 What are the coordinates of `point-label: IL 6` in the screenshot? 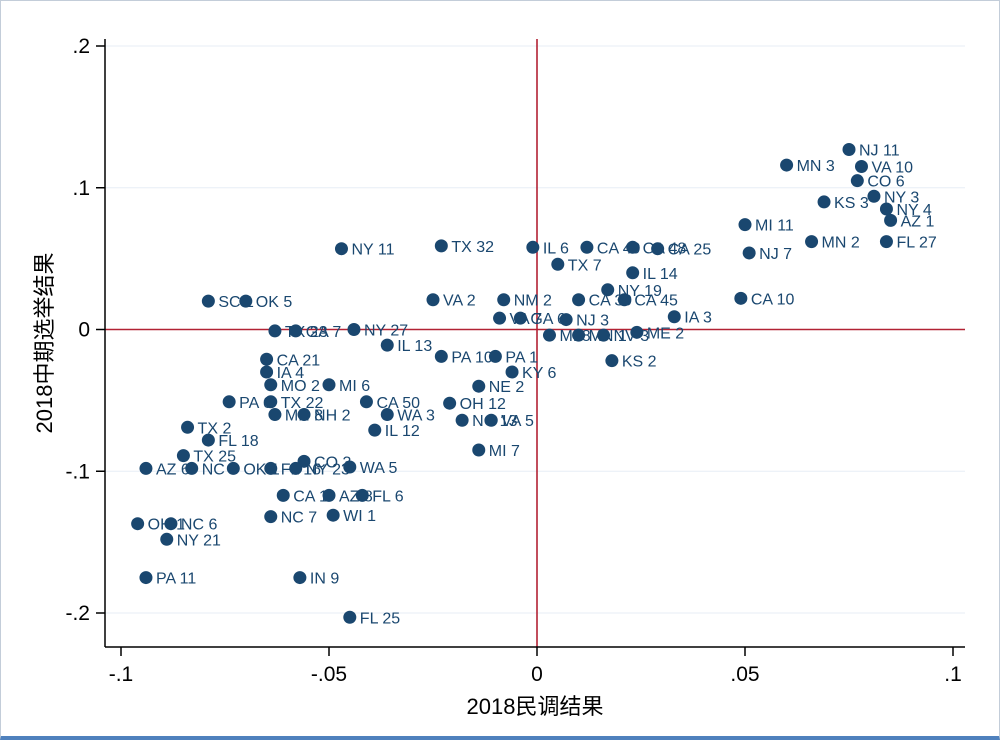 It's located at (556, 248).